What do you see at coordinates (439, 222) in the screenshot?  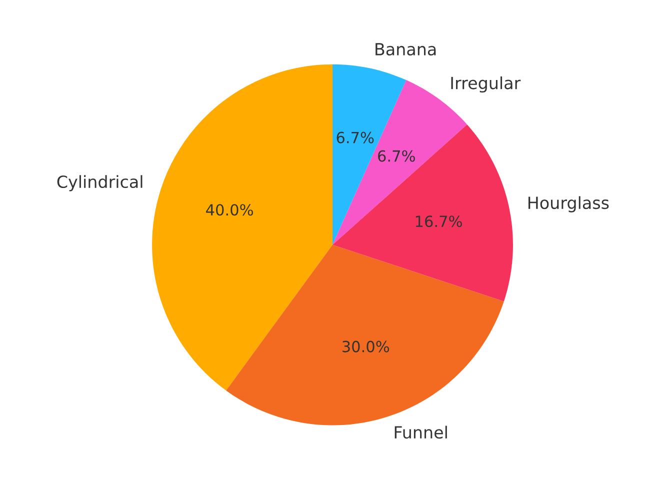 I see `data-label: 16.7%` at bounding box center [439, 222].